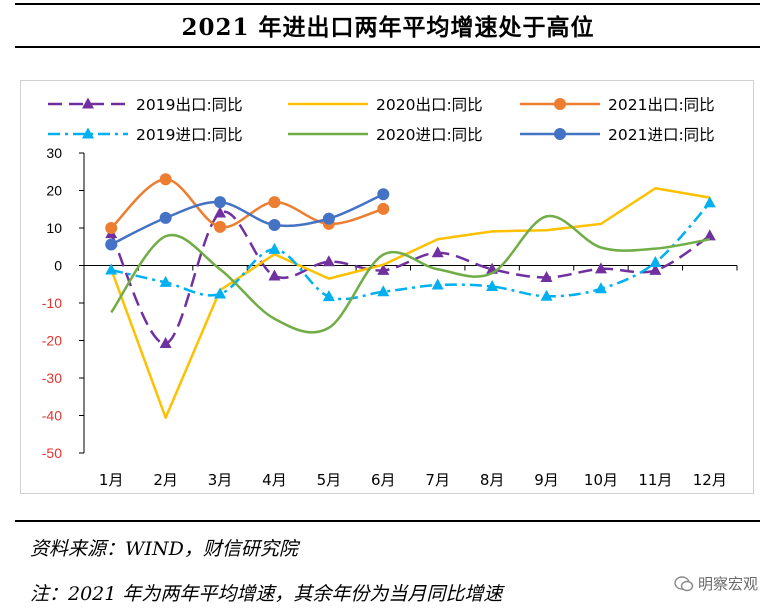 The width and height of the screenshot is (776, 614). What do you see at coordinates (111, 480) in the screenshot?
I see `x-tick-label: 1月` at bounding box center [111, 480].